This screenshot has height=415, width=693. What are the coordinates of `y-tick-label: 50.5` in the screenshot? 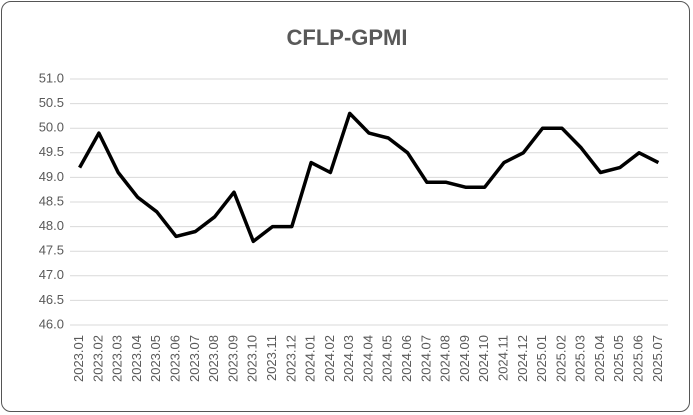 It's located at (51, 102).